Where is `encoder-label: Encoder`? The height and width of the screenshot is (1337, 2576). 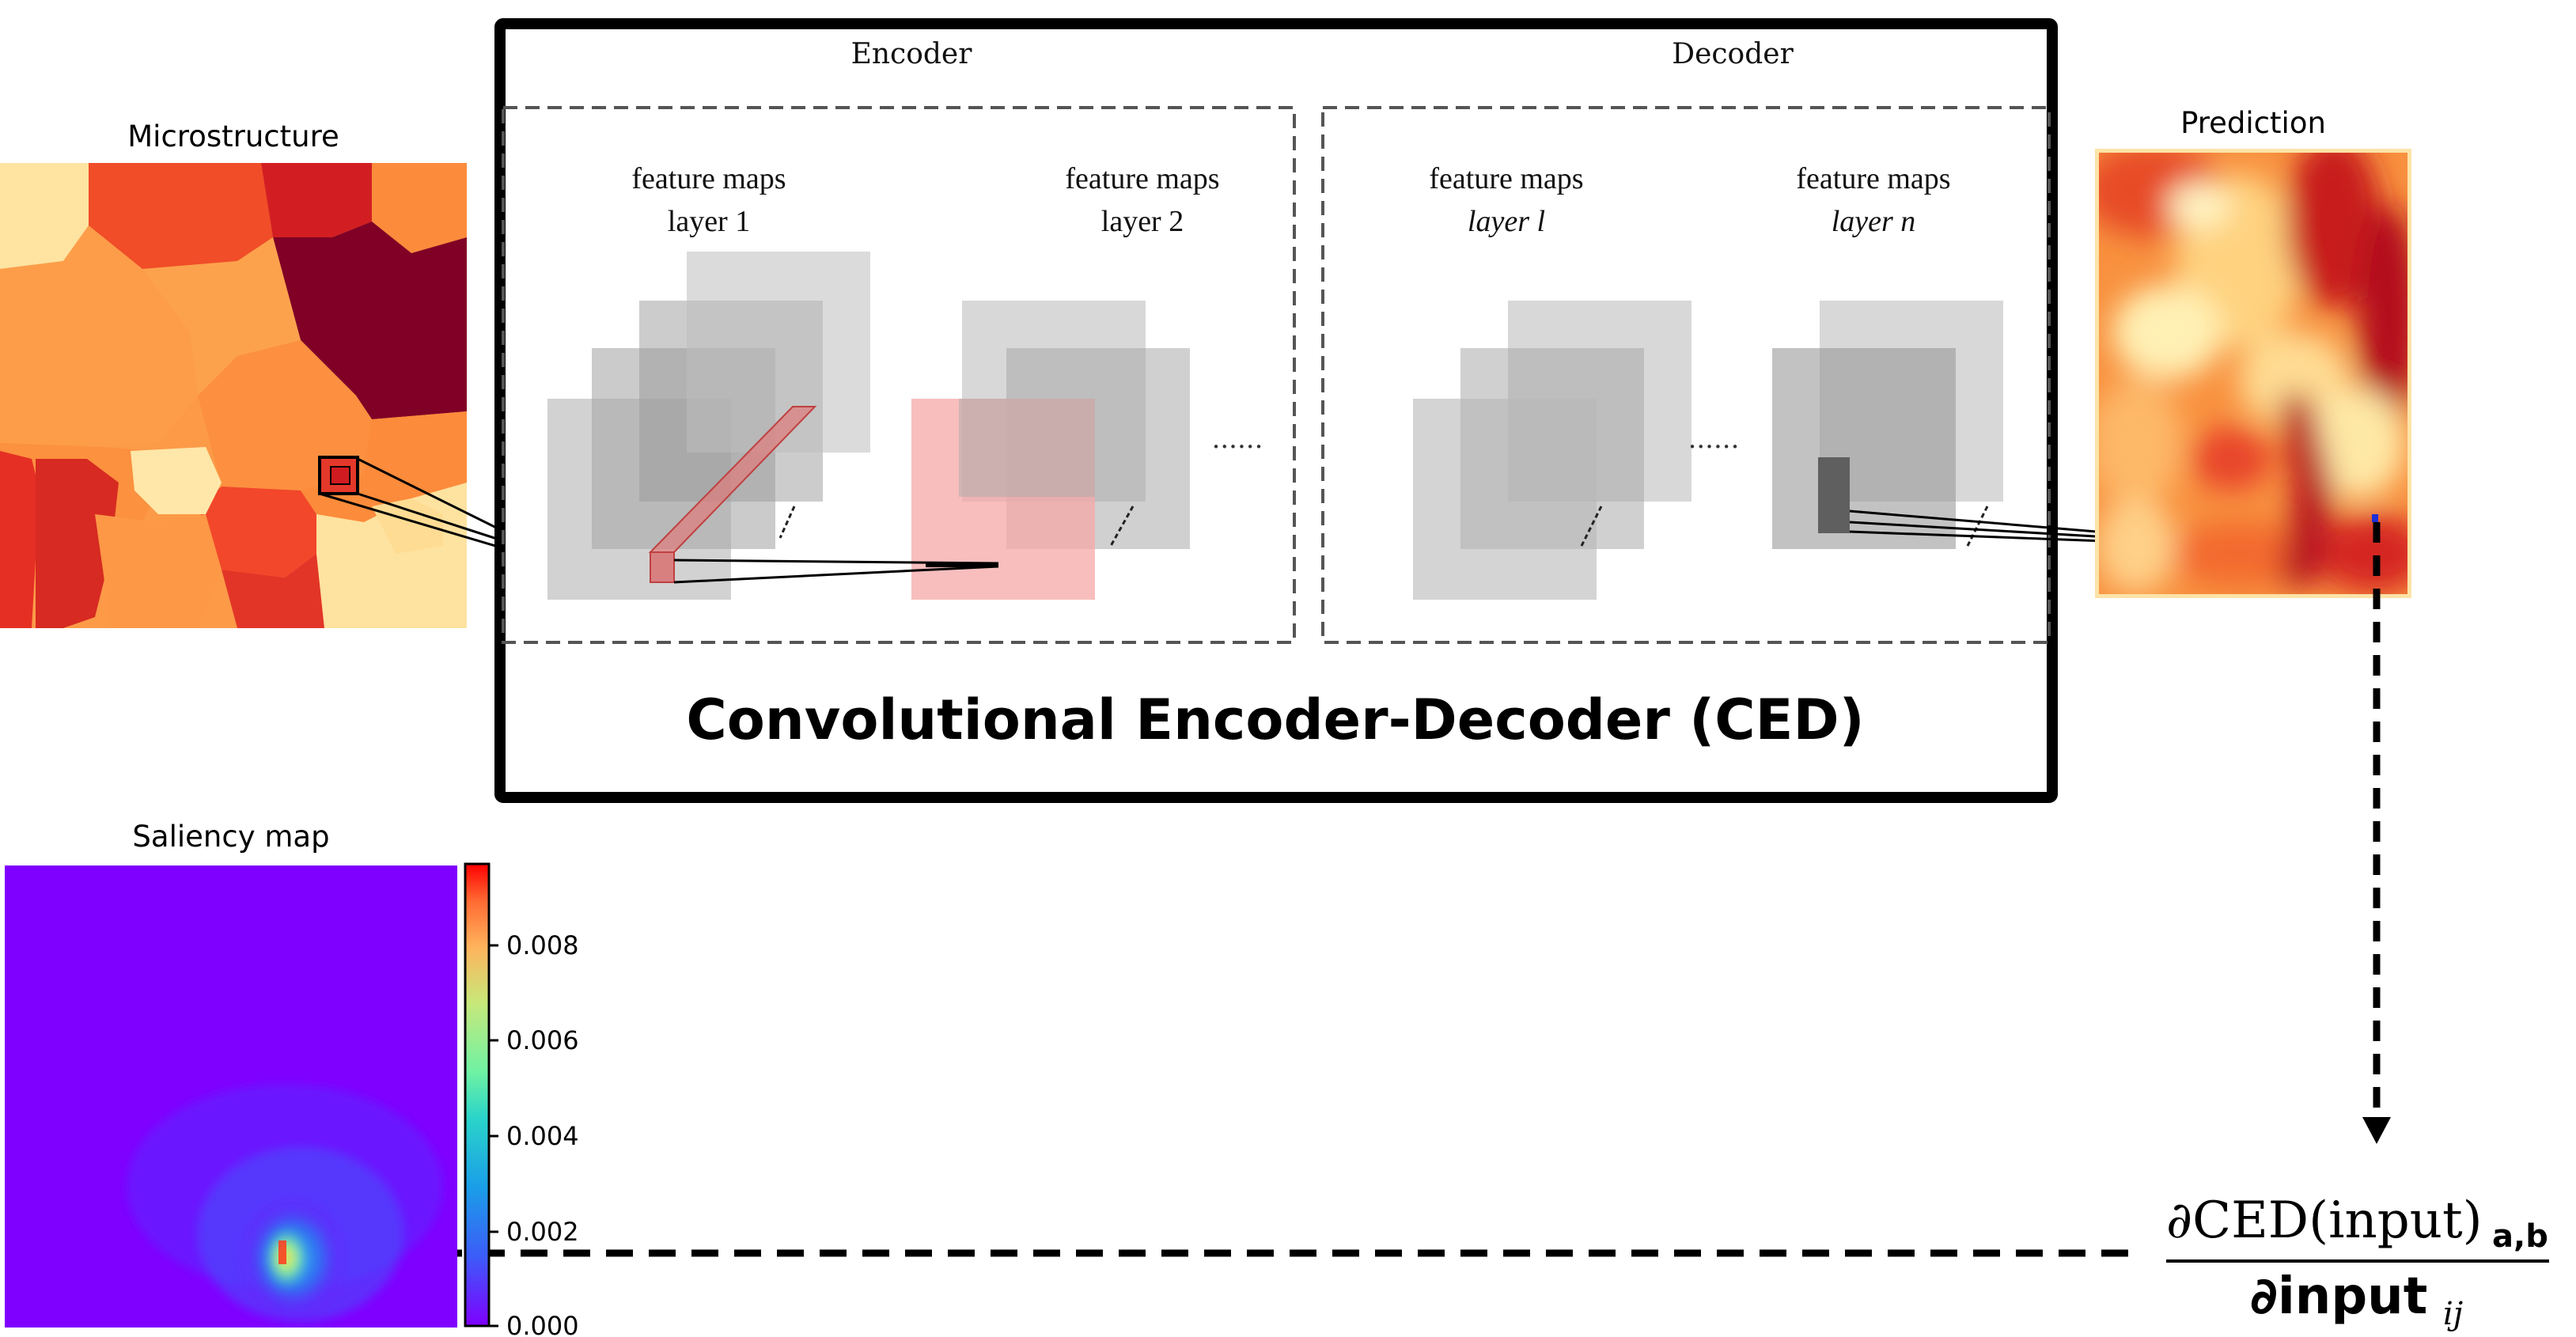
encoder-label: Encoder is located at coordinates (912, 54).